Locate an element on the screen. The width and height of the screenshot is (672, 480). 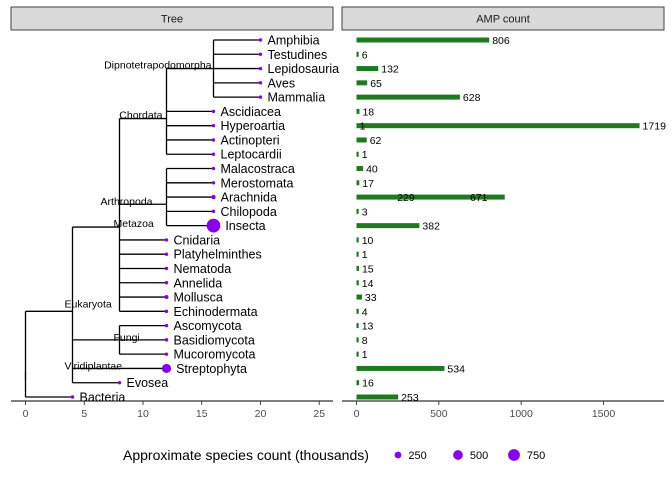
amp-panel-title: AMP count is located at coordinates (503, 20).